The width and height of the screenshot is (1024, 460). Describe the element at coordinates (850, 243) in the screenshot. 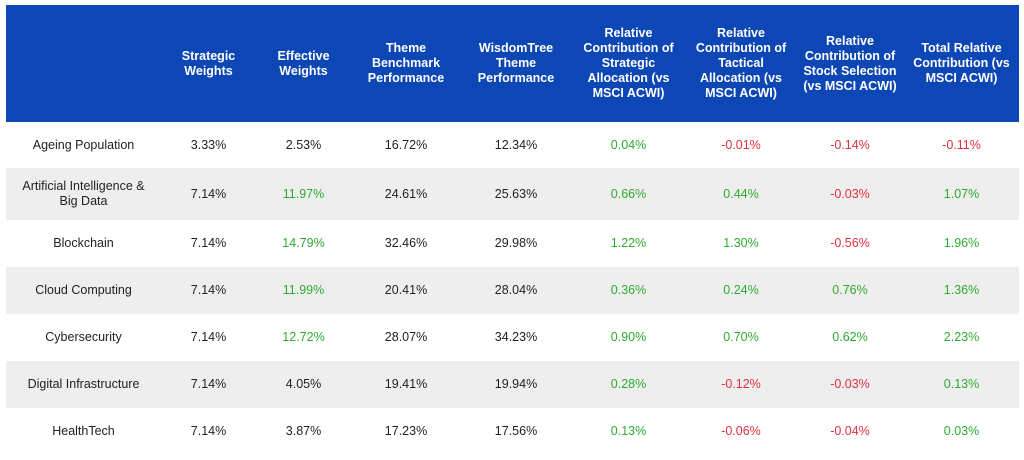

I see `cell-stock-selection-contribution: -0.56%` at that location.